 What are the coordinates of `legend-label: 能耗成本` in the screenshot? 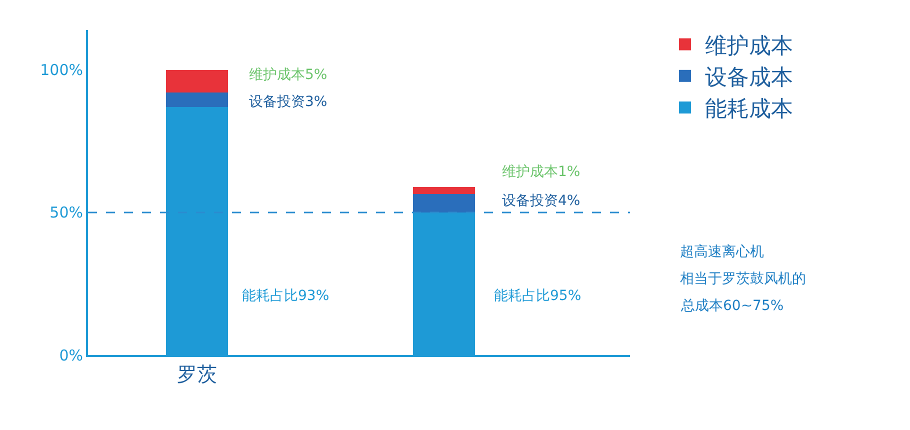 It's located at (749, 109).